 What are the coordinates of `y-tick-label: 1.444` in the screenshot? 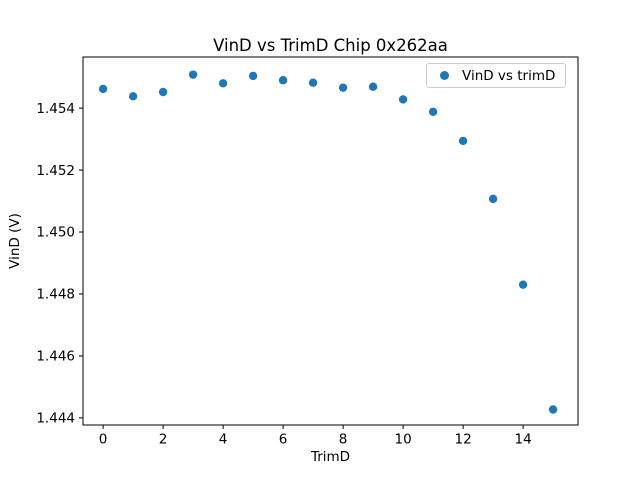 It's located at (55, 419).